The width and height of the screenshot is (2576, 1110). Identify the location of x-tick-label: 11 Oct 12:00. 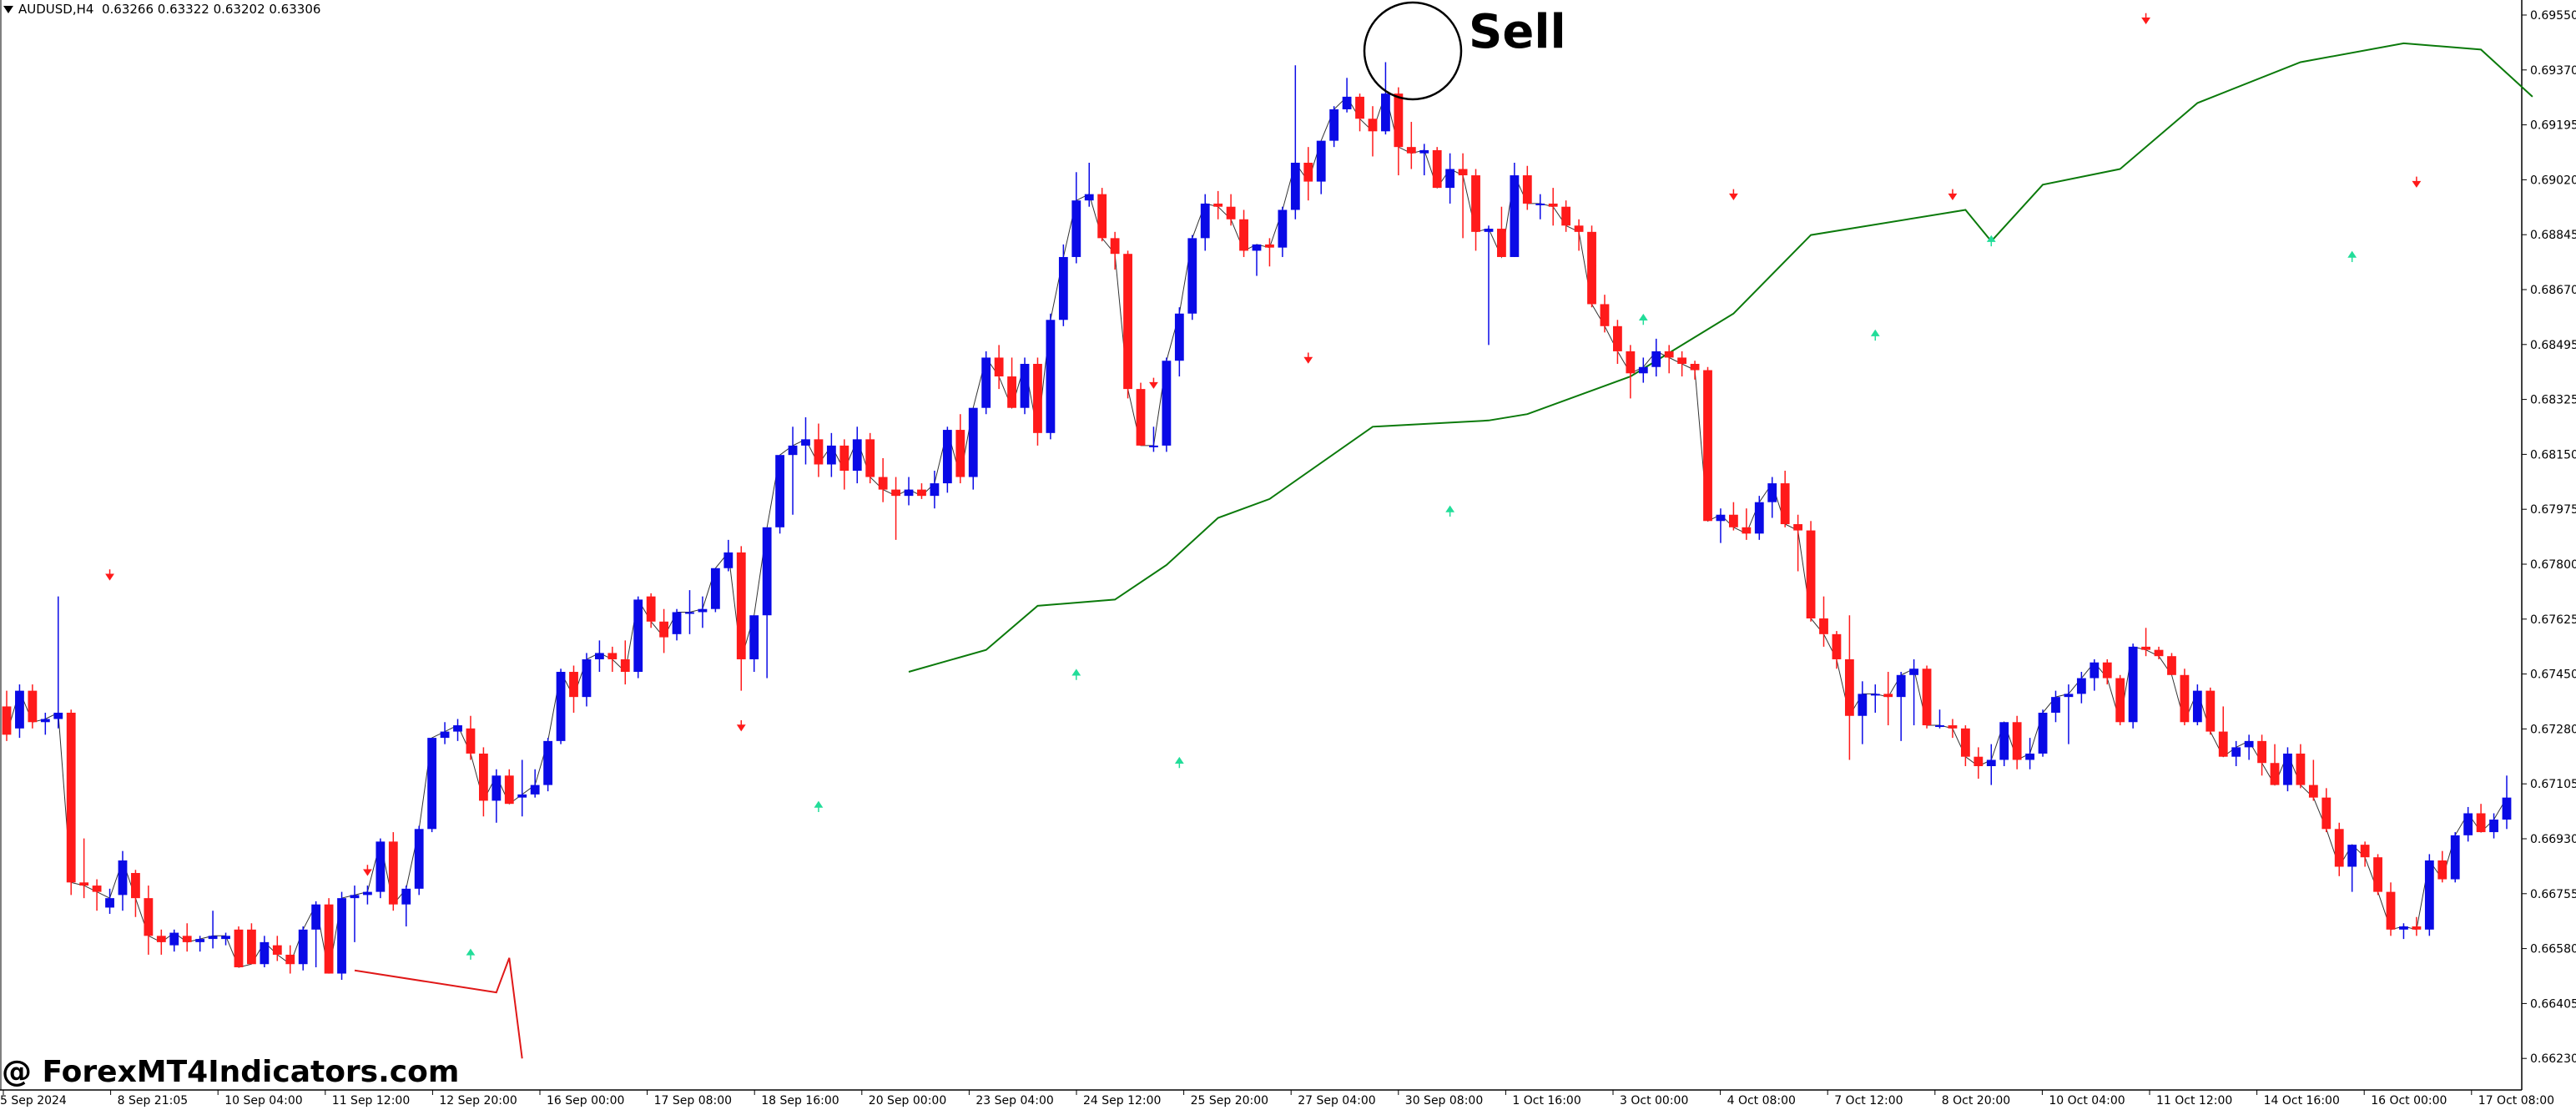
(2194, 1100).